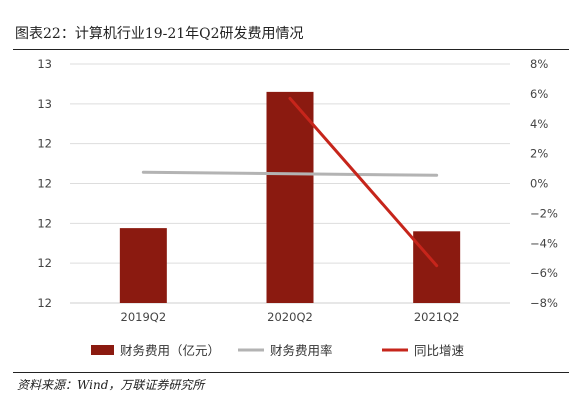 This screenshot has height=406, width=583. I want to click on title-bar: 图表22：计算机行业19-21年Q2研发费用情况, so click(291, 36).